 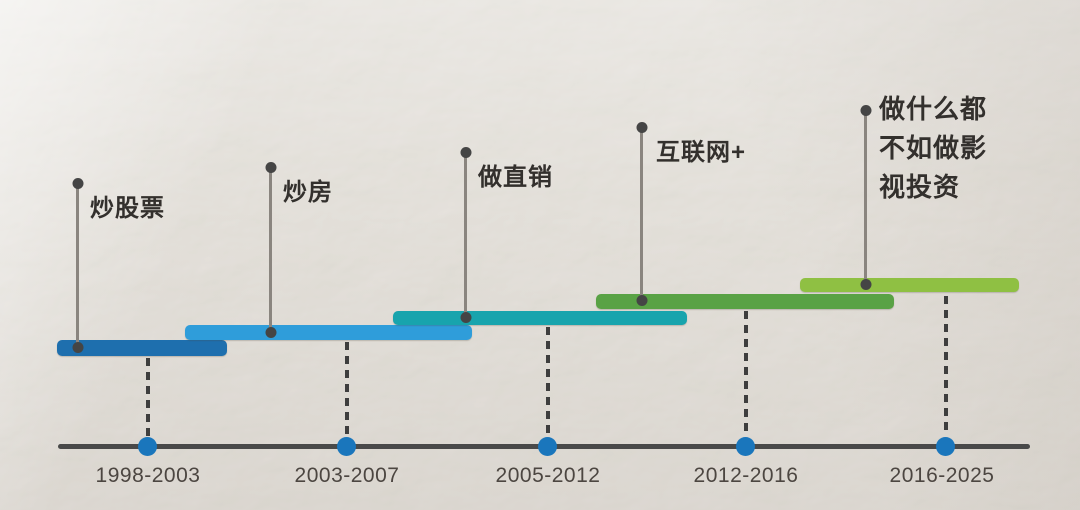 I want to click on era-label: 炒股票, so click(x=127, y=208).